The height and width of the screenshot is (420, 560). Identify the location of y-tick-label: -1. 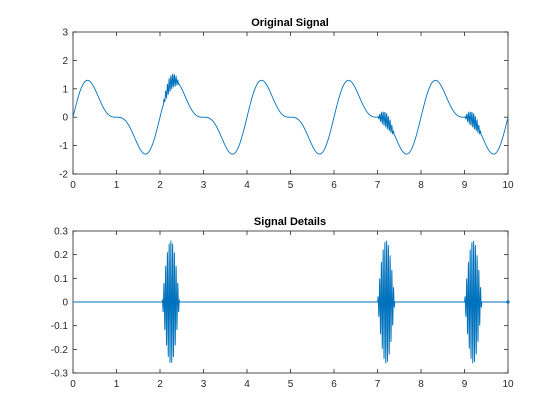
(63, 146).